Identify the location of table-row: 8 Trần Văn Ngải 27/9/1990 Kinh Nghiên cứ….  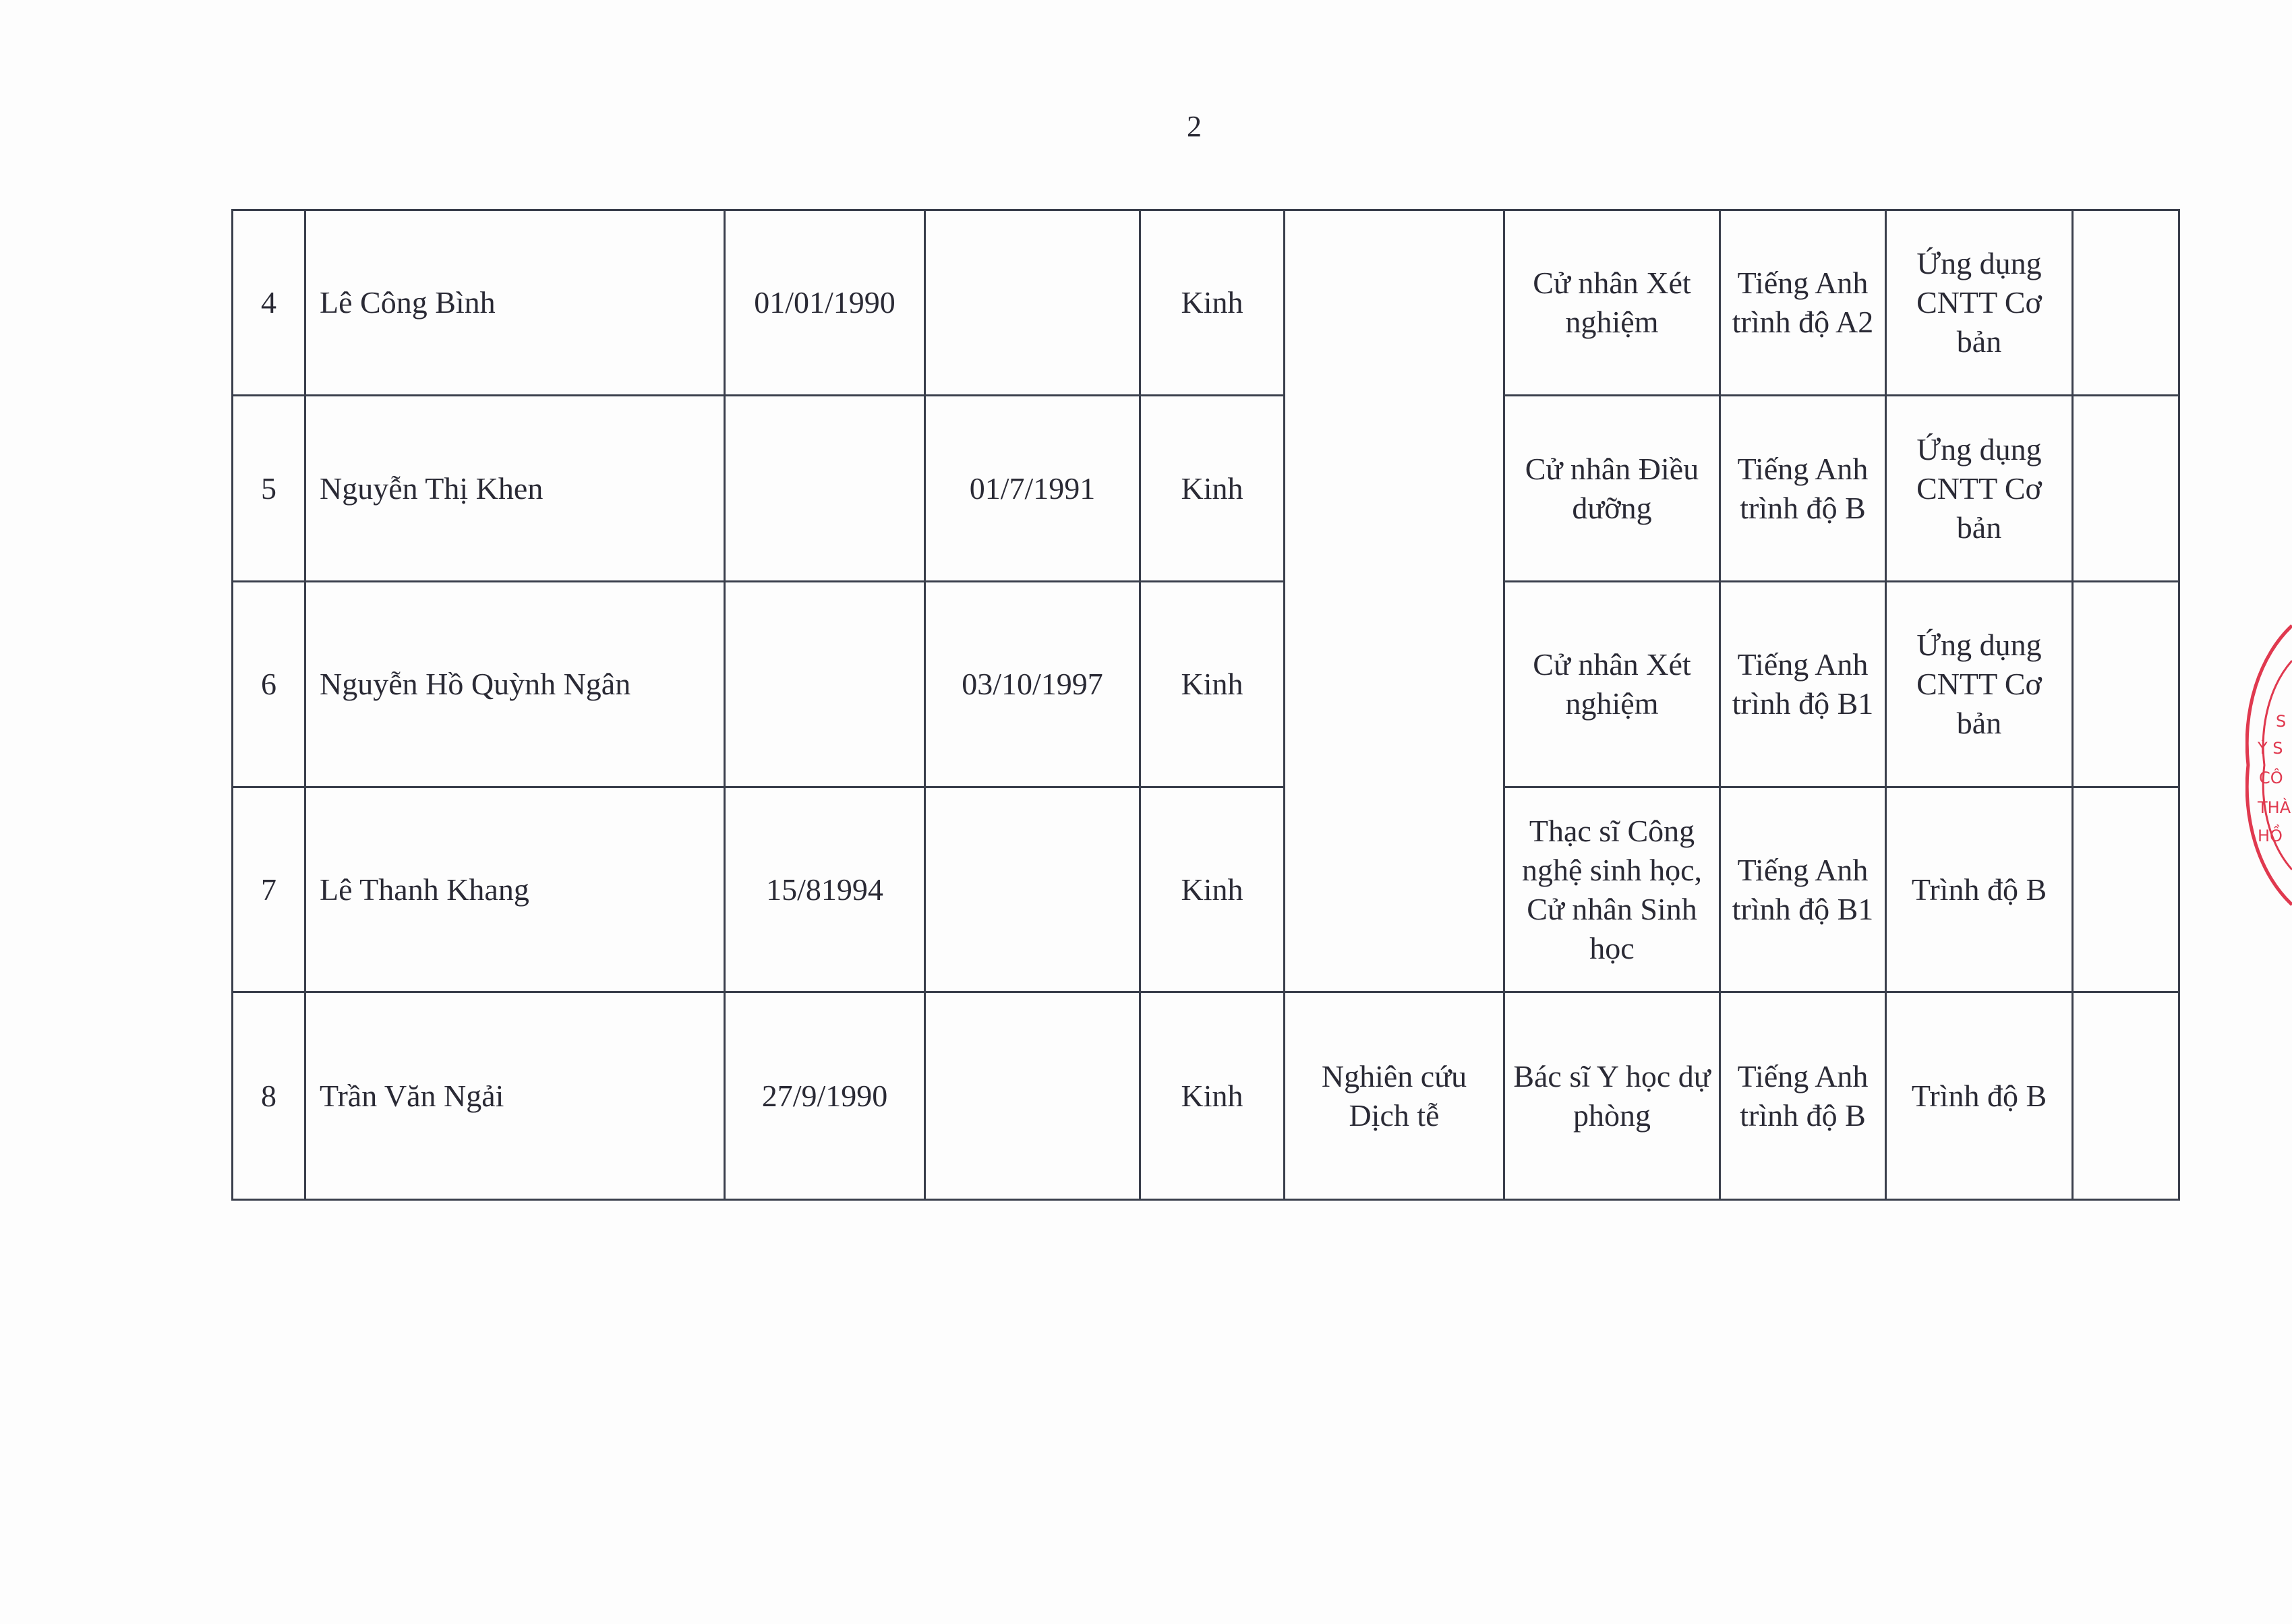
(1205, 1096).